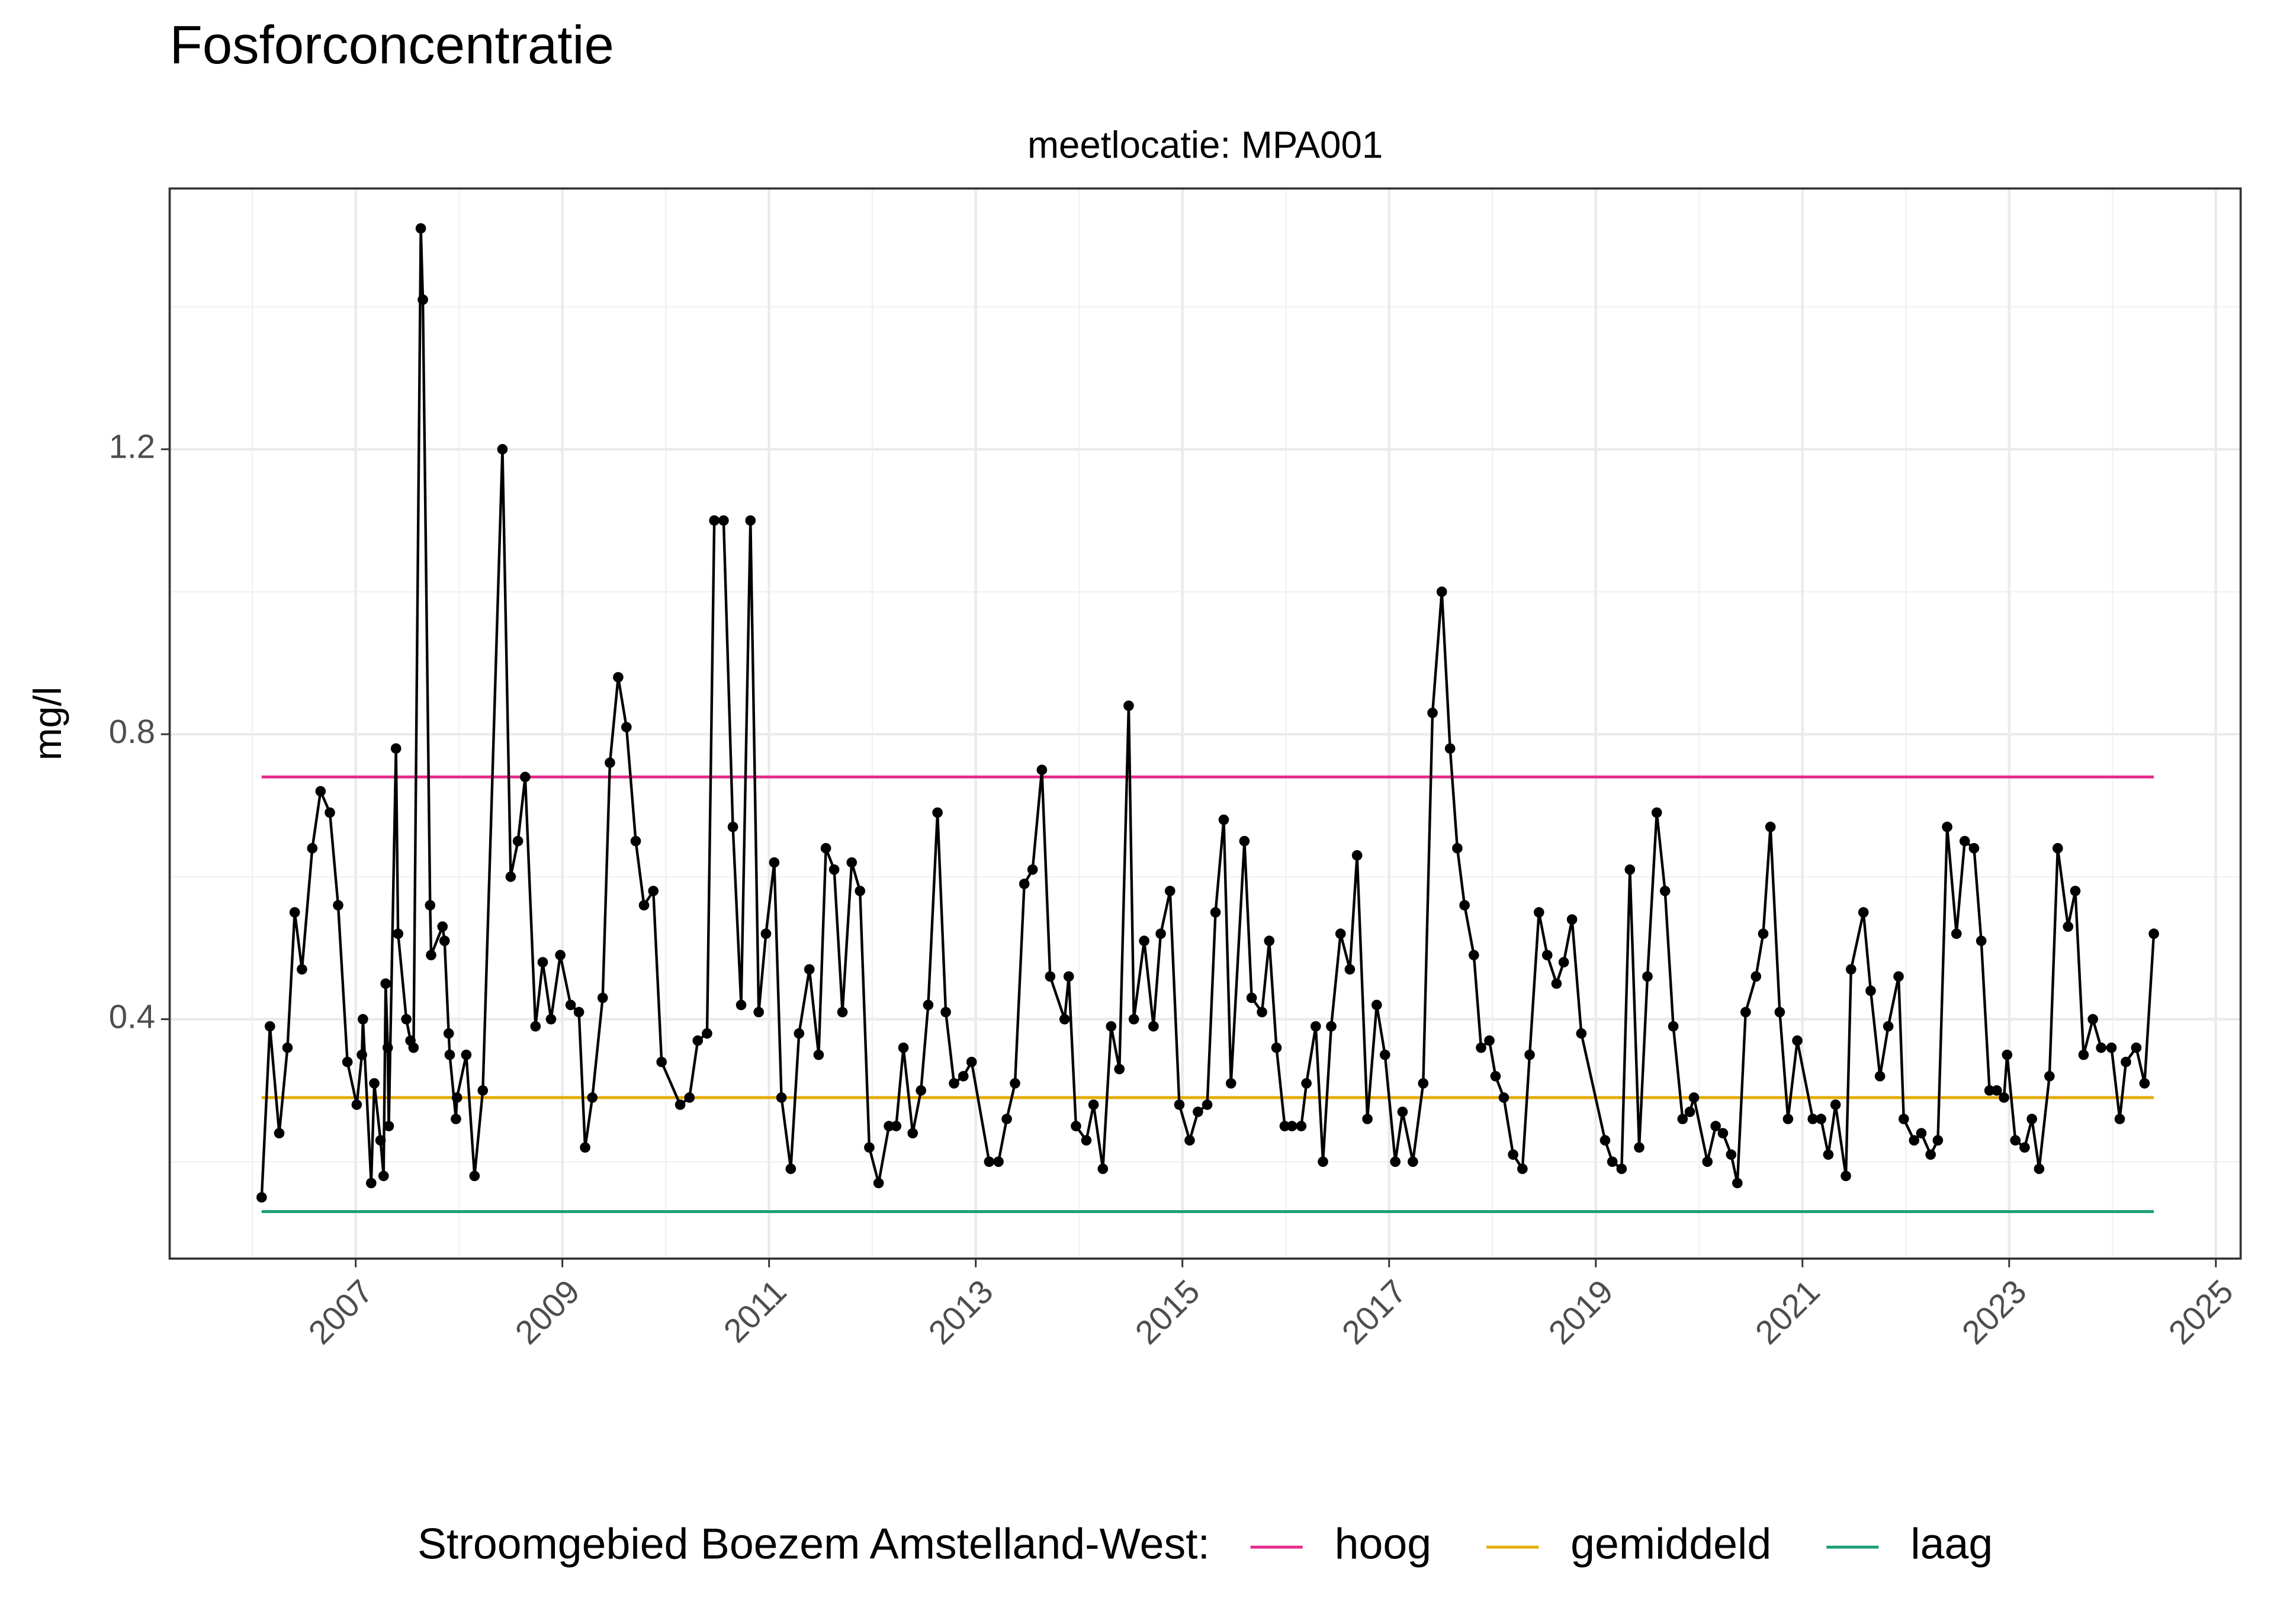 The height and width of the screenshot is (1624, 2274). I want to click on x-tick-label: 2021, so click(1787, 1311).